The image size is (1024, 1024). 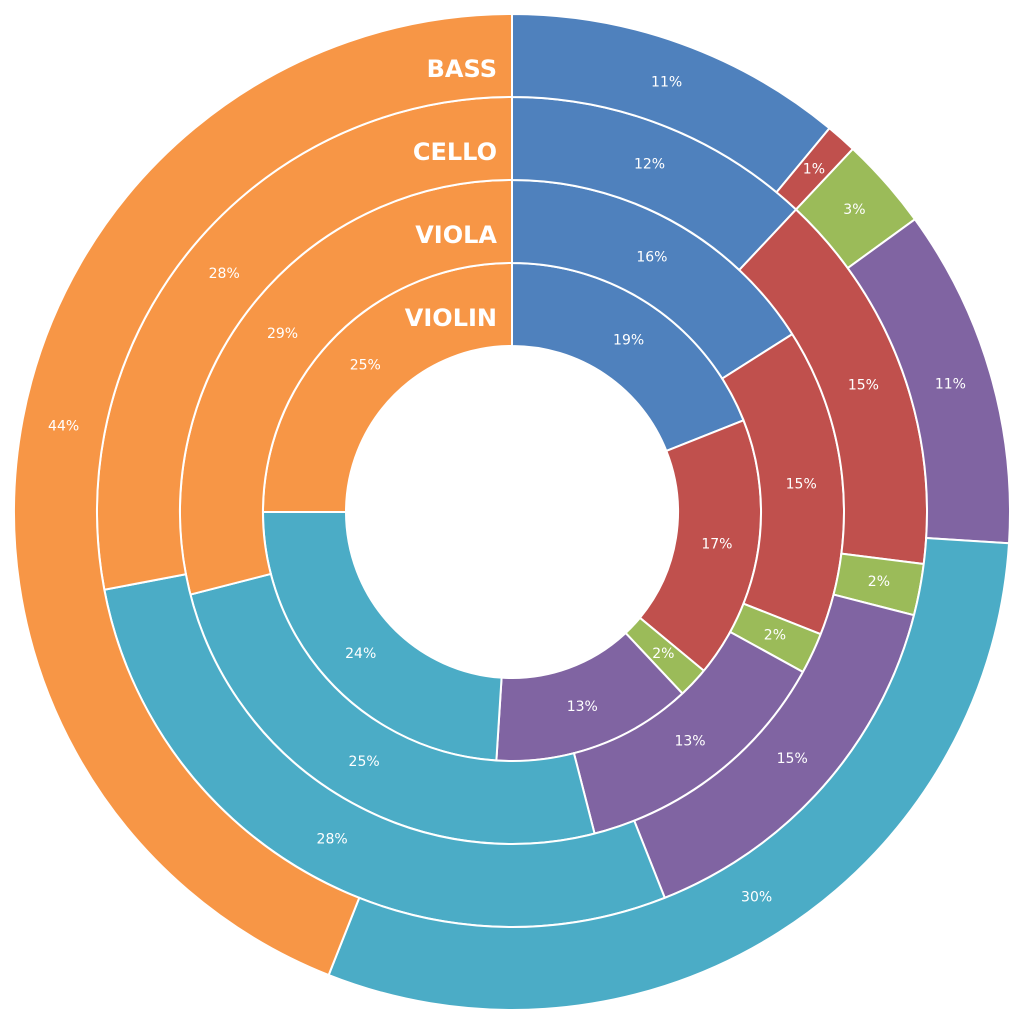 What do you see at coordinates (651, 257) in the screenshot?
I see `viola-pct-label-0: 16%` at bounding box center [651, 257].